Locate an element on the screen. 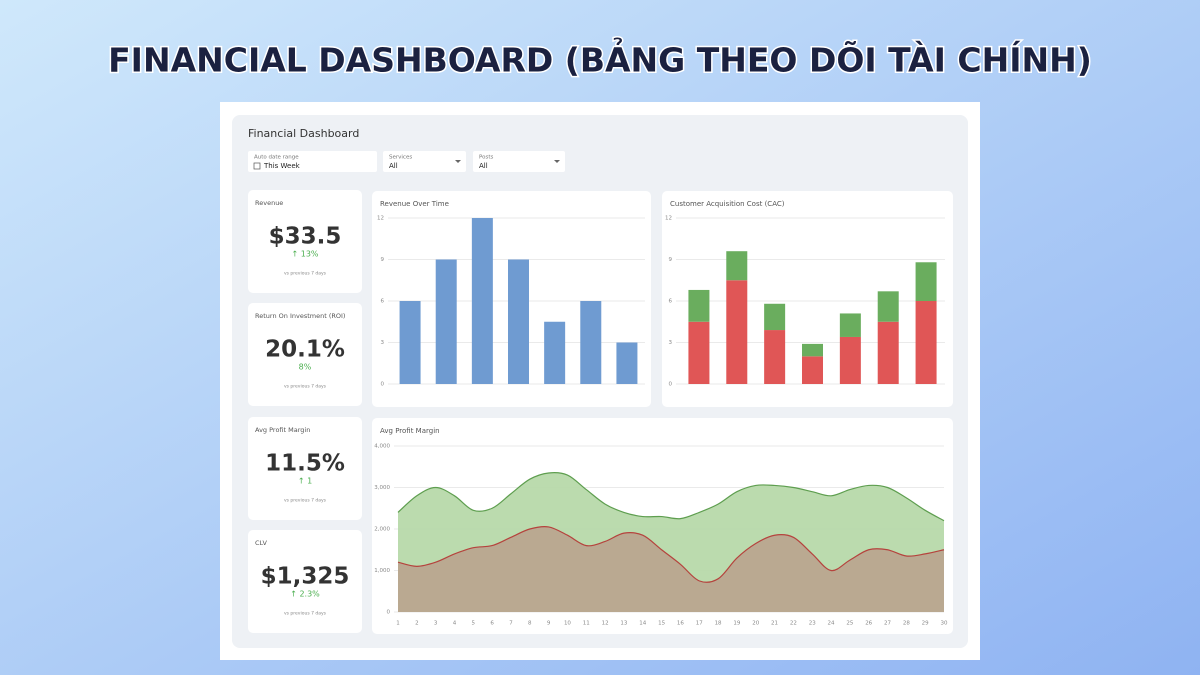 Image resolution: width=1200 pixels, height=675 pixels. kpi-change: ↑ 13% is located at coordinates (304, 254).